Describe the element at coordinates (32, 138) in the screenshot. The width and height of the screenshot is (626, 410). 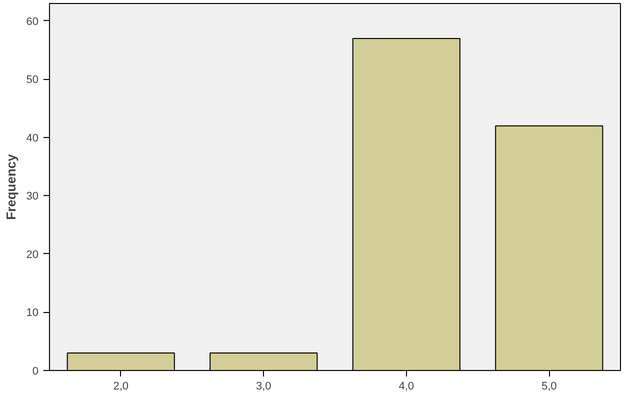
I see `y-tick-label: 40` at that location.